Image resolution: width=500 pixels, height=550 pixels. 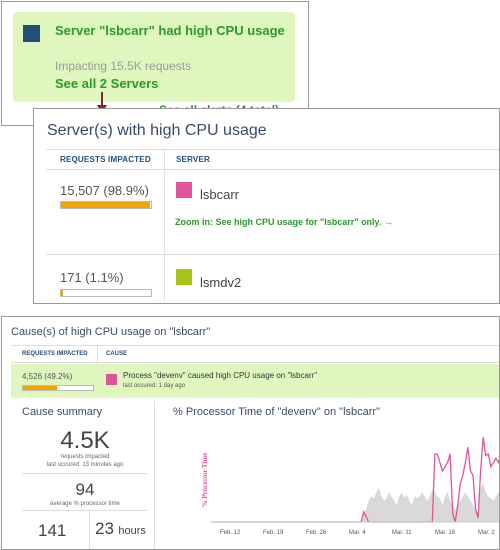 What do you see at coordinates (85, 465) in the screenshot?
I see `requests-last-occurred: last occured: 13 minutes ago` at bounding box center [85, 465].